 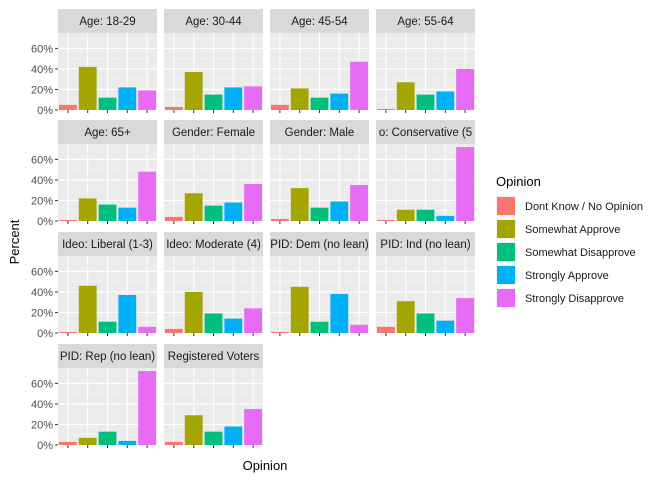 What do you see at coordinates (14, 241) in the screenshot?
I see `y-axis-title: Percent` at bounding box center [14, 241].